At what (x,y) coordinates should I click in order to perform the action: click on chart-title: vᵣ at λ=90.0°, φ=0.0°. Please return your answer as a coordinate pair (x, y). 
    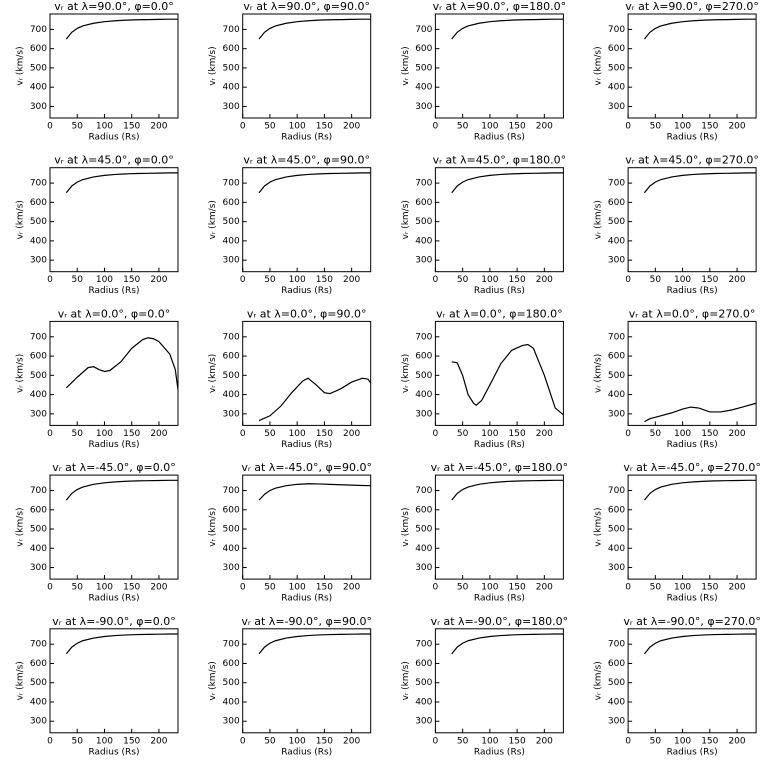
    Looking at the image, I should click on (114, 6).